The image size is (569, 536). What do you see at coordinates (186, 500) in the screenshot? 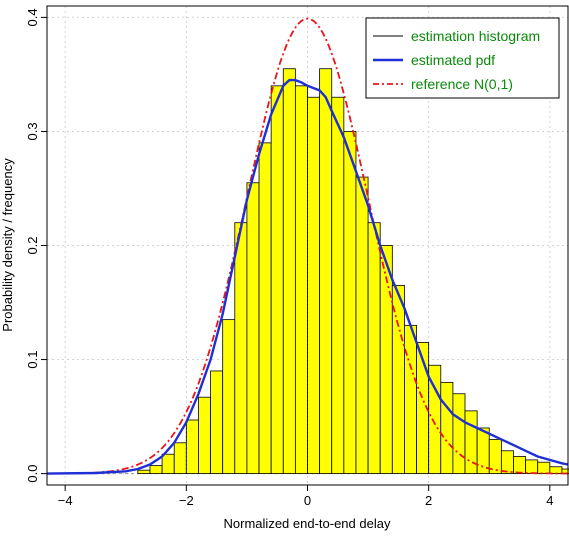
I see `x-tick-label: −2` at bounding box center [186, 500].